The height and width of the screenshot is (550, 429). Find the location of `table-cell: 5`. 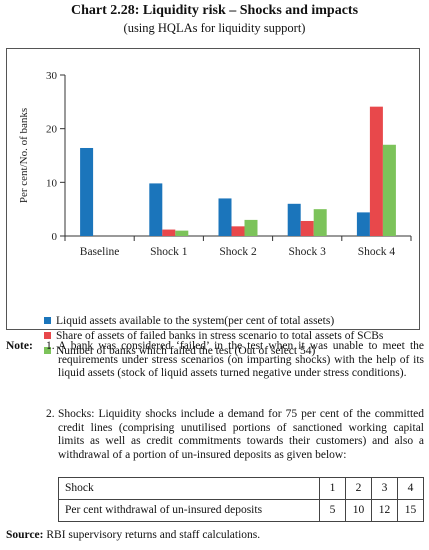

table-cell: 5 is located at coordinates (332, 510).